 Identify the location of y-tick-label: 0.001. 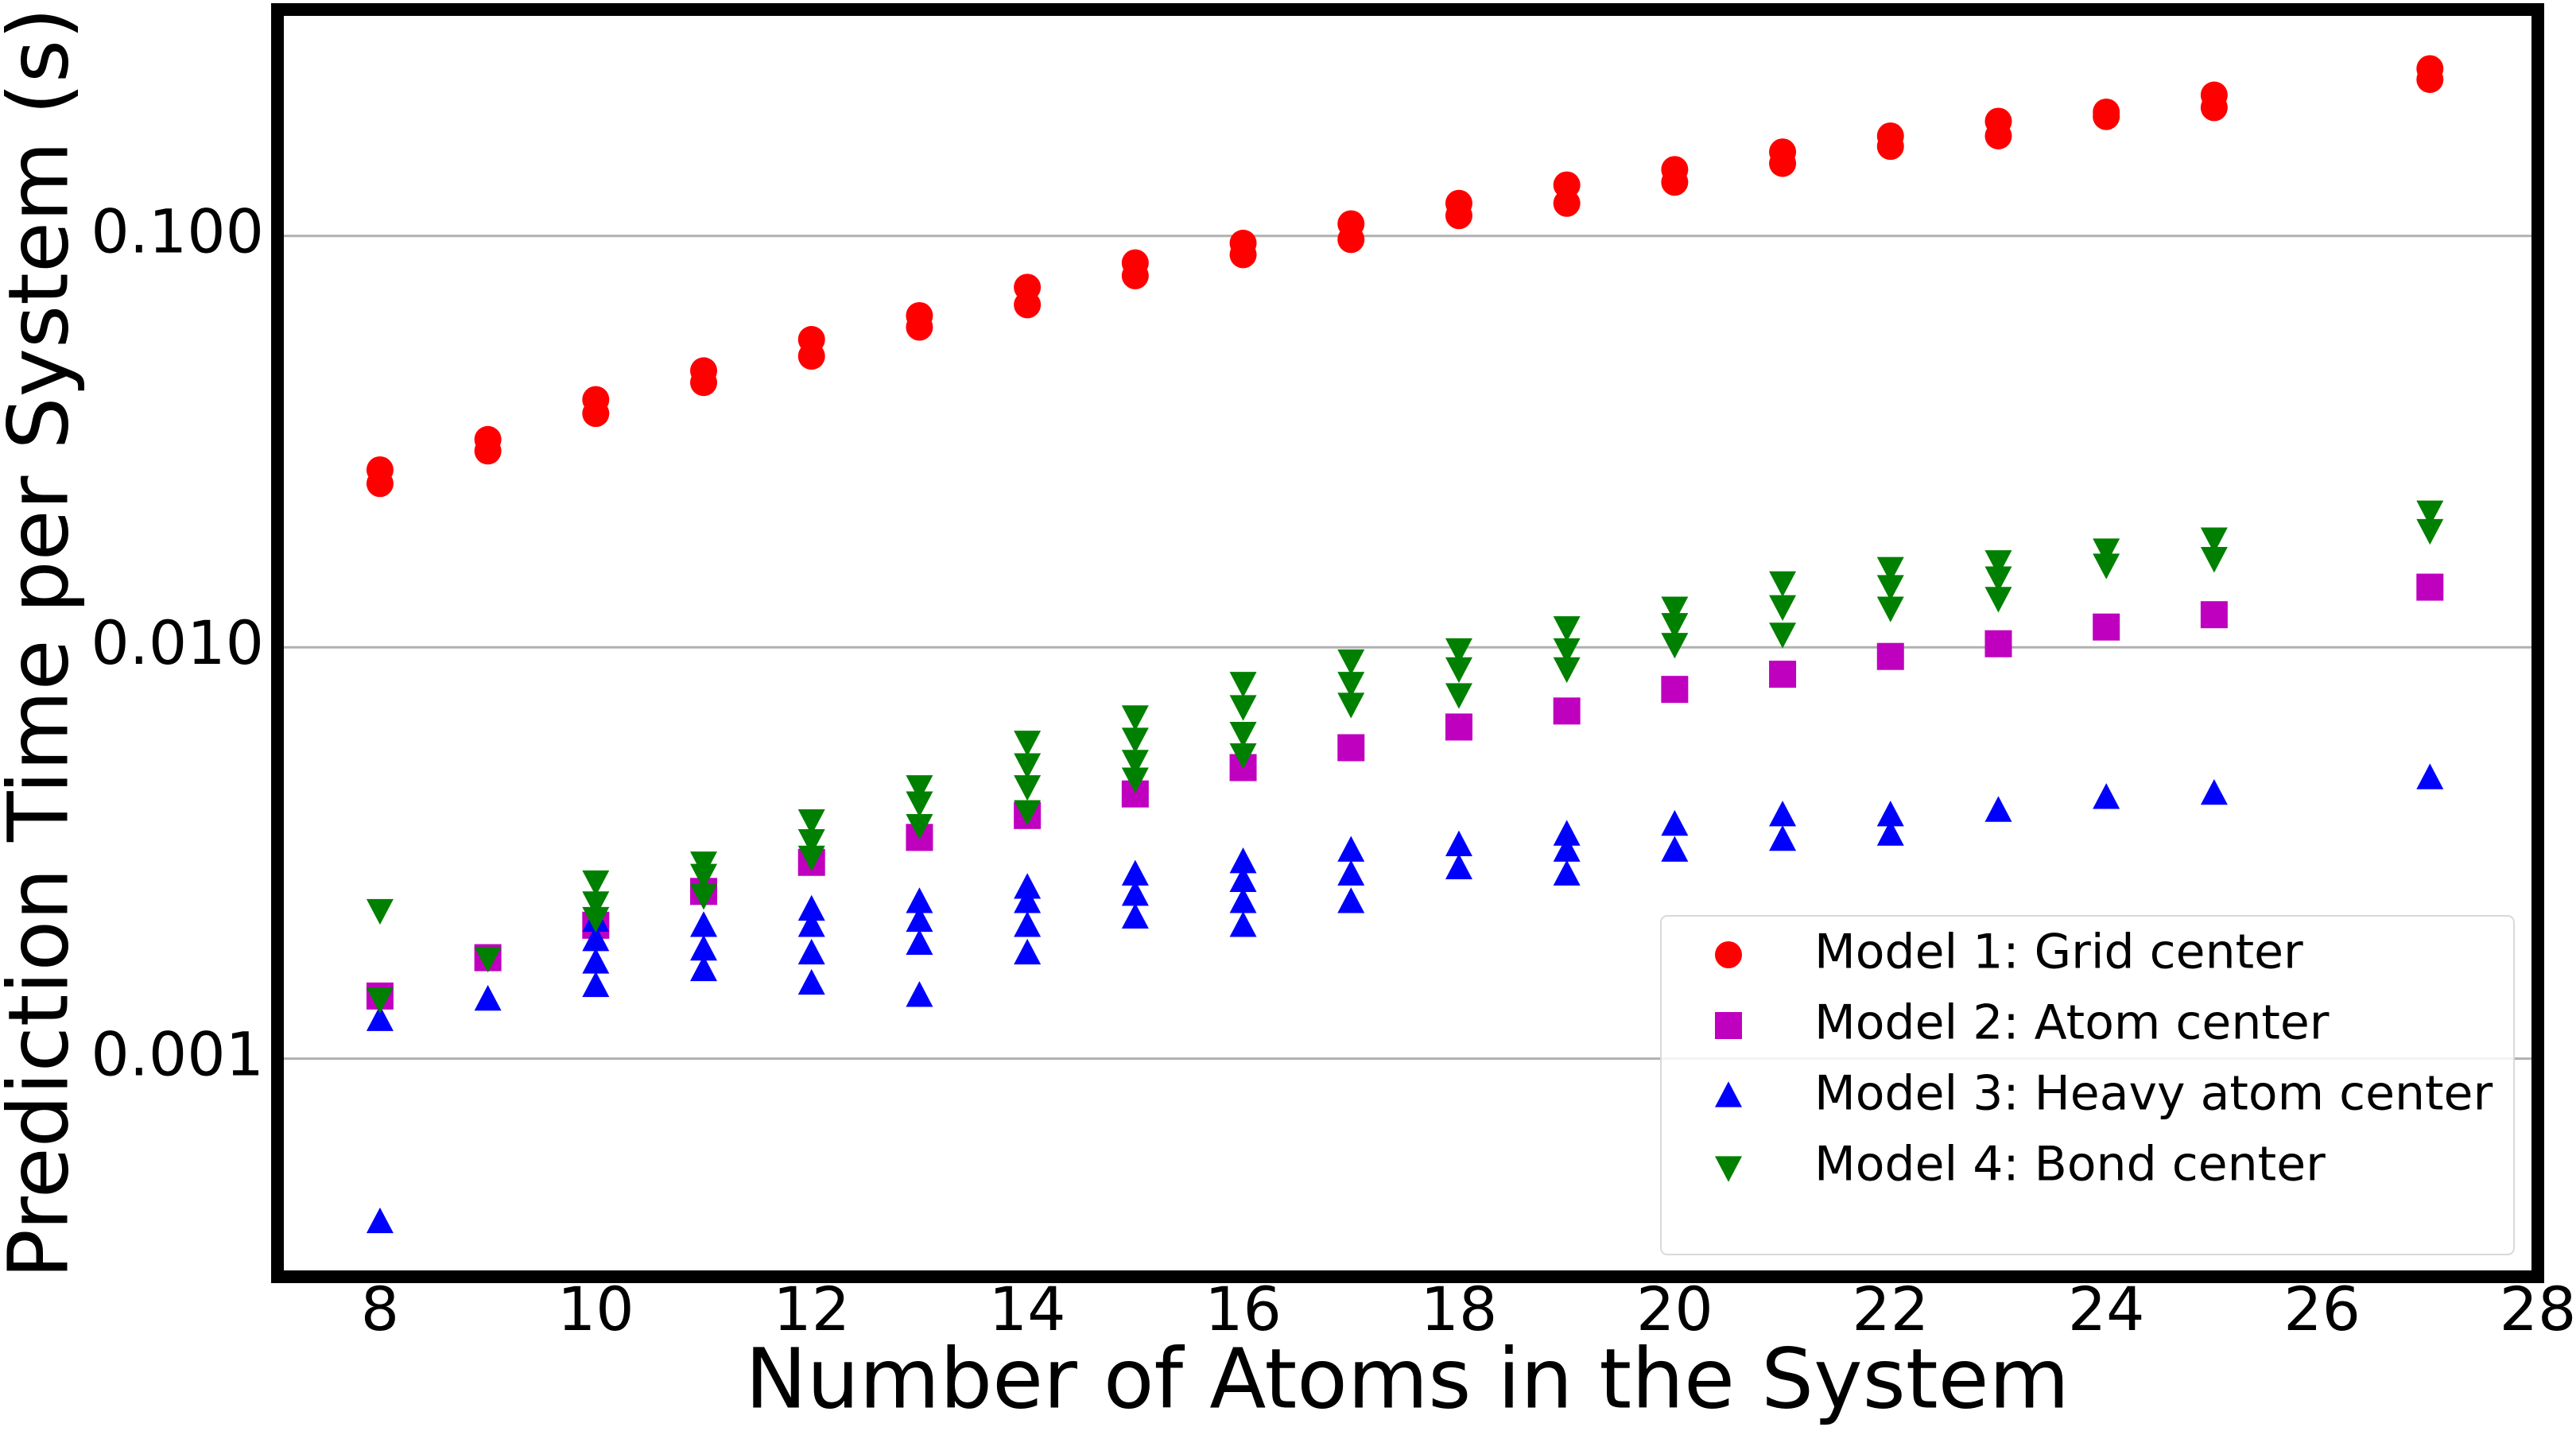
(177, 1054).